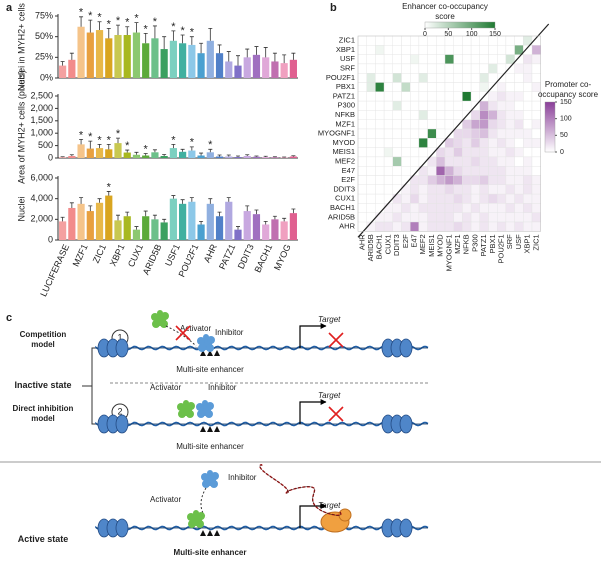 The height and width of the screenshot is (569, 601). Describe the element at coordinates (210, 533) in the screenshot. I see `binding-site` at that location.